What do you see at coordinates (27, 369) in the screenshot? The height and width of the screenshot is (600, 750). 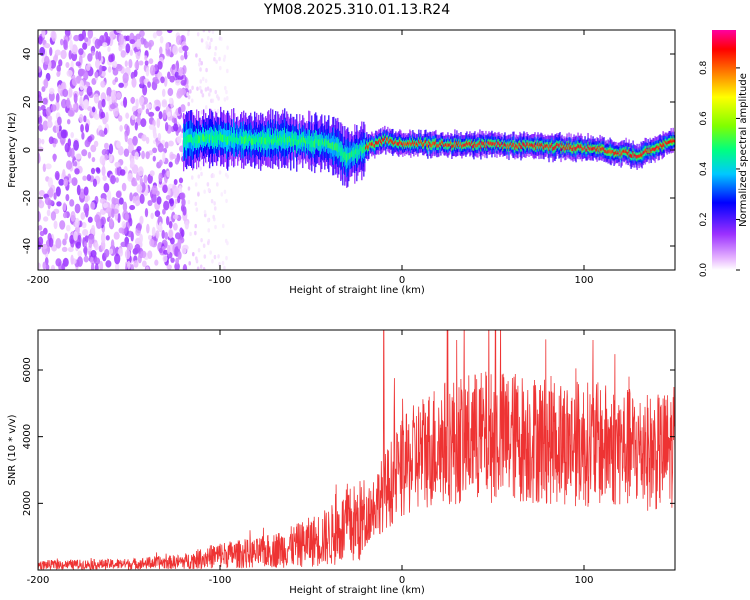 I see `snr-y-tick-label: 6000` at bounding box center [27, 369].